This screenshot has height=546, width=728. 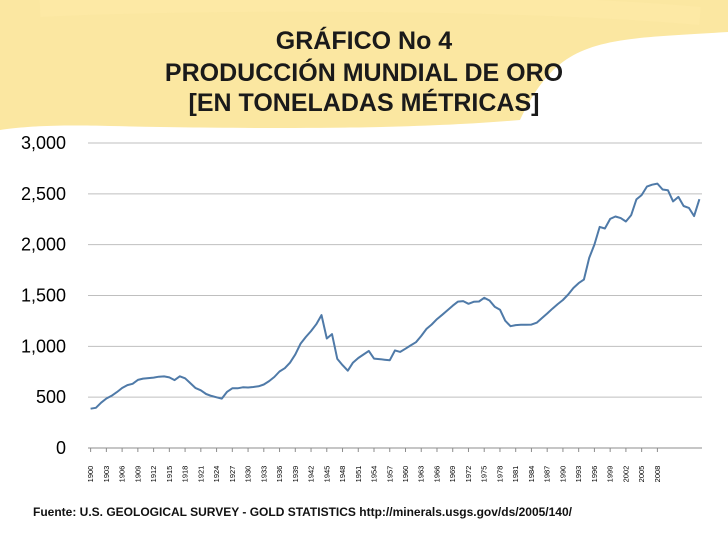 I want to click on chart-title-line-3: [EN TONELADAS MÉTRICAS], so click(x=364, y=103).